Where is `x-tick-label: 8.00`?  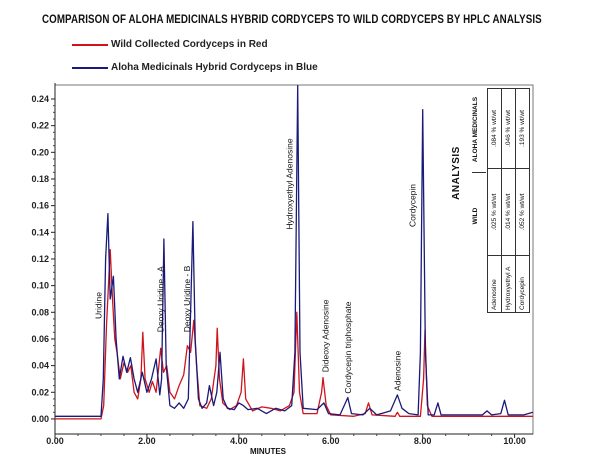 x-tick-label: 8.00 is located at coordinates (423, 441).